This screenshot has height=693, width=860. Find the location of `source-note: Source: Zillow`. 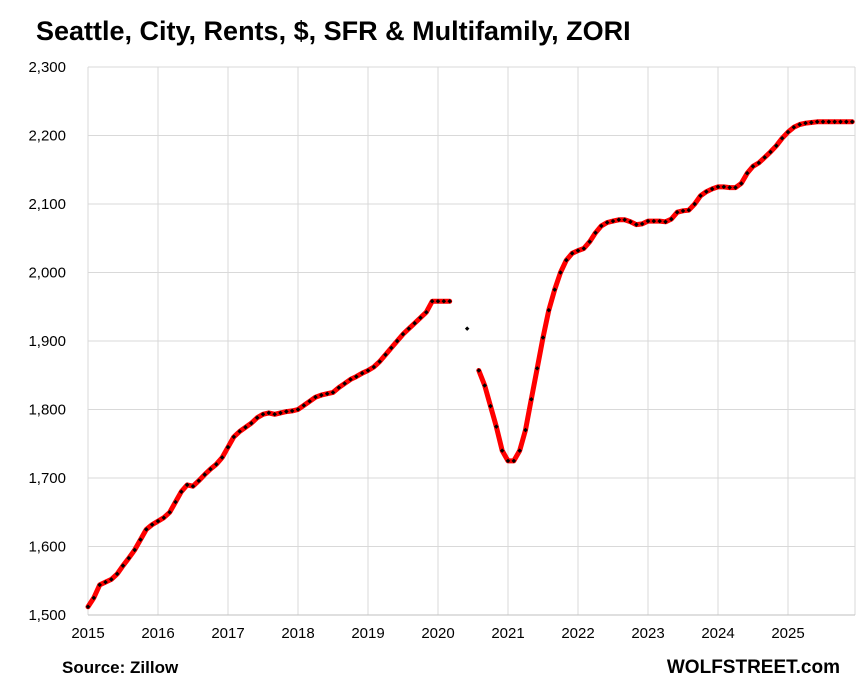

source-note: Source: Zillow is located at coordinates (120, 667).